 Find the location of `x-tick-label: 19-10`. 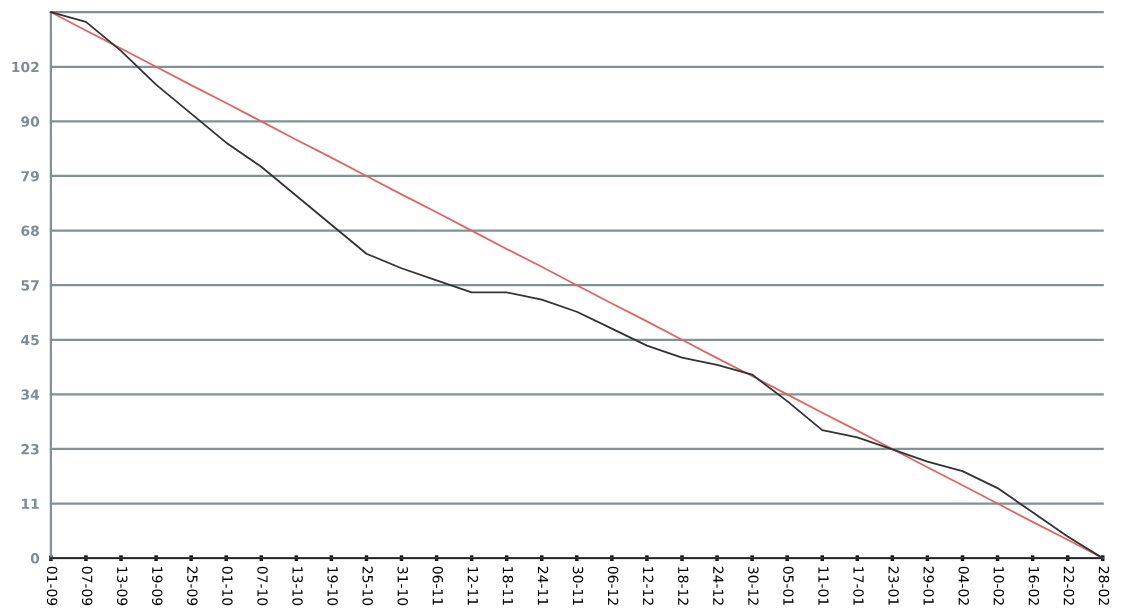

x-tick-label: 19-10 is located at coordinates (332, 586).